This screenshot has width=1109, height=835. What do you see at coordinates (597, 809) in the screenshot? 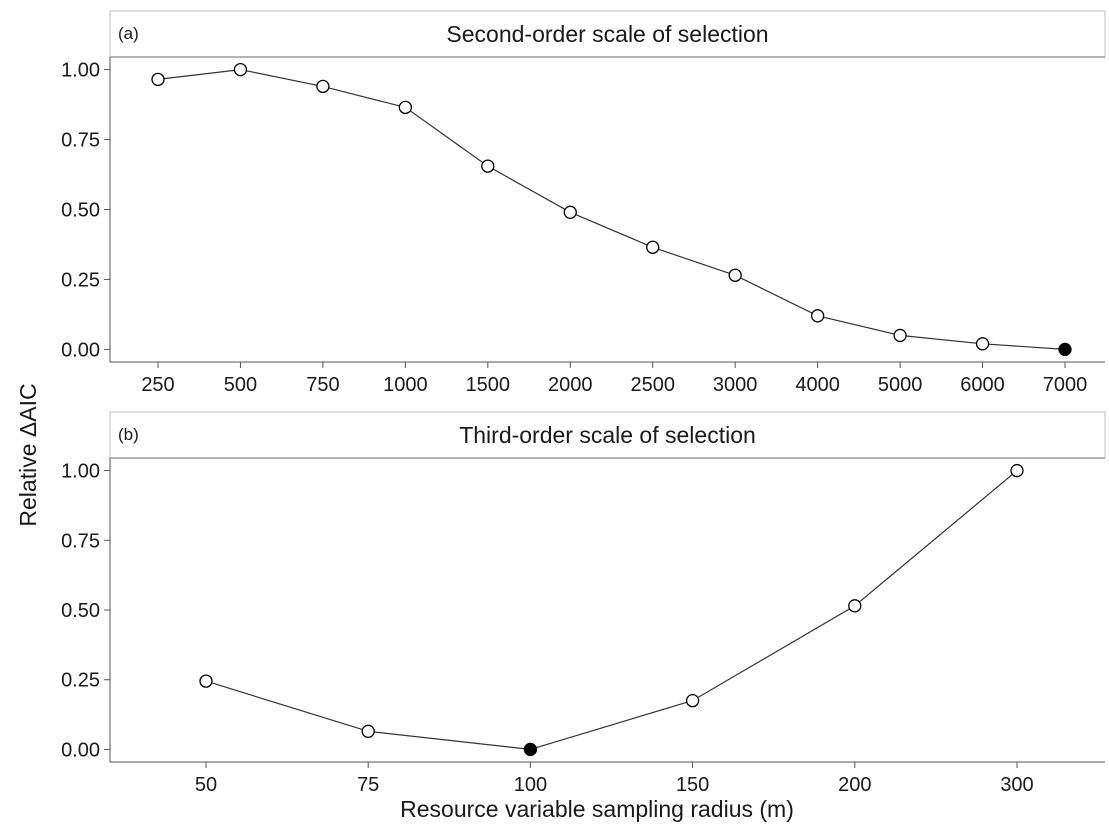
I see `x-axis-title: Resource variable sampling radius (m)` at bounding box center [597, 809].